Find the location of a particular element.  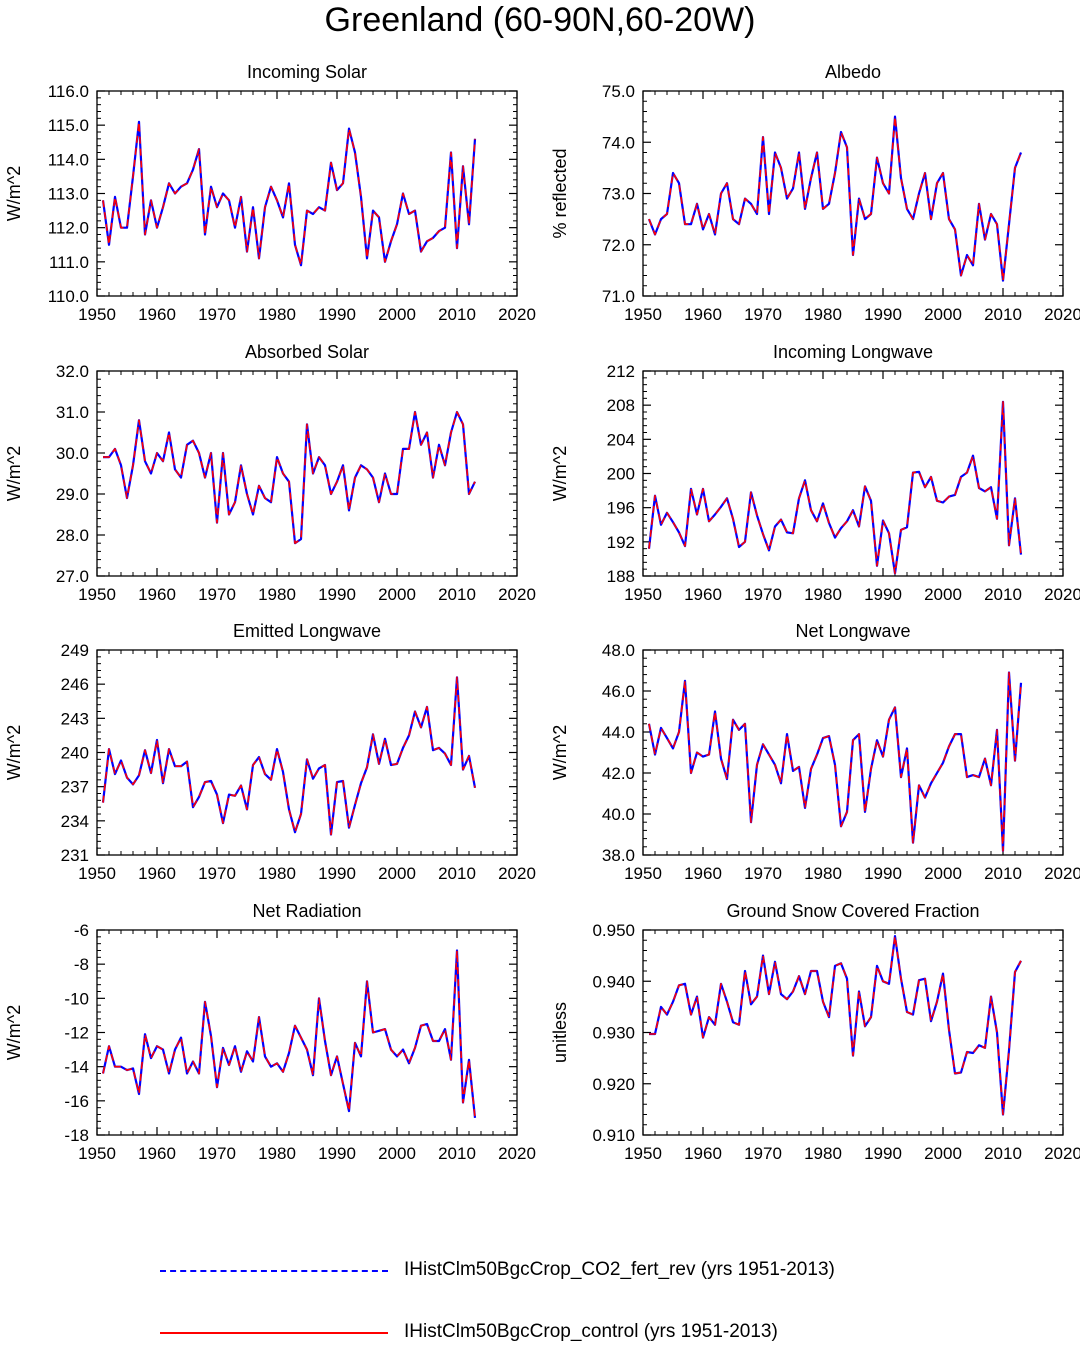

y-tick-label: -8 is located at coordinates (81, 964).